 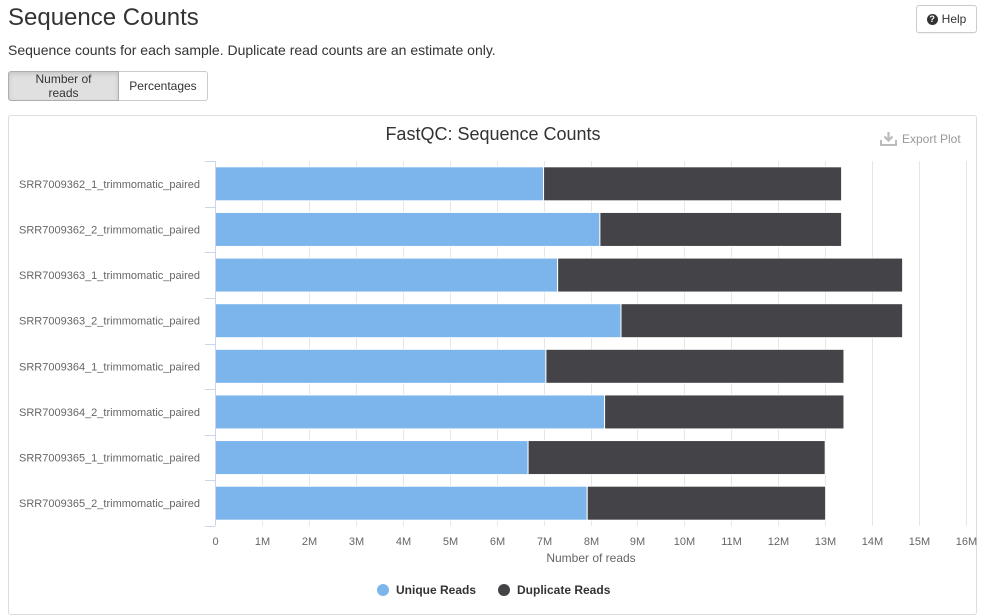 I want to click on help-button: ? Help, so click(x=946, y=19).